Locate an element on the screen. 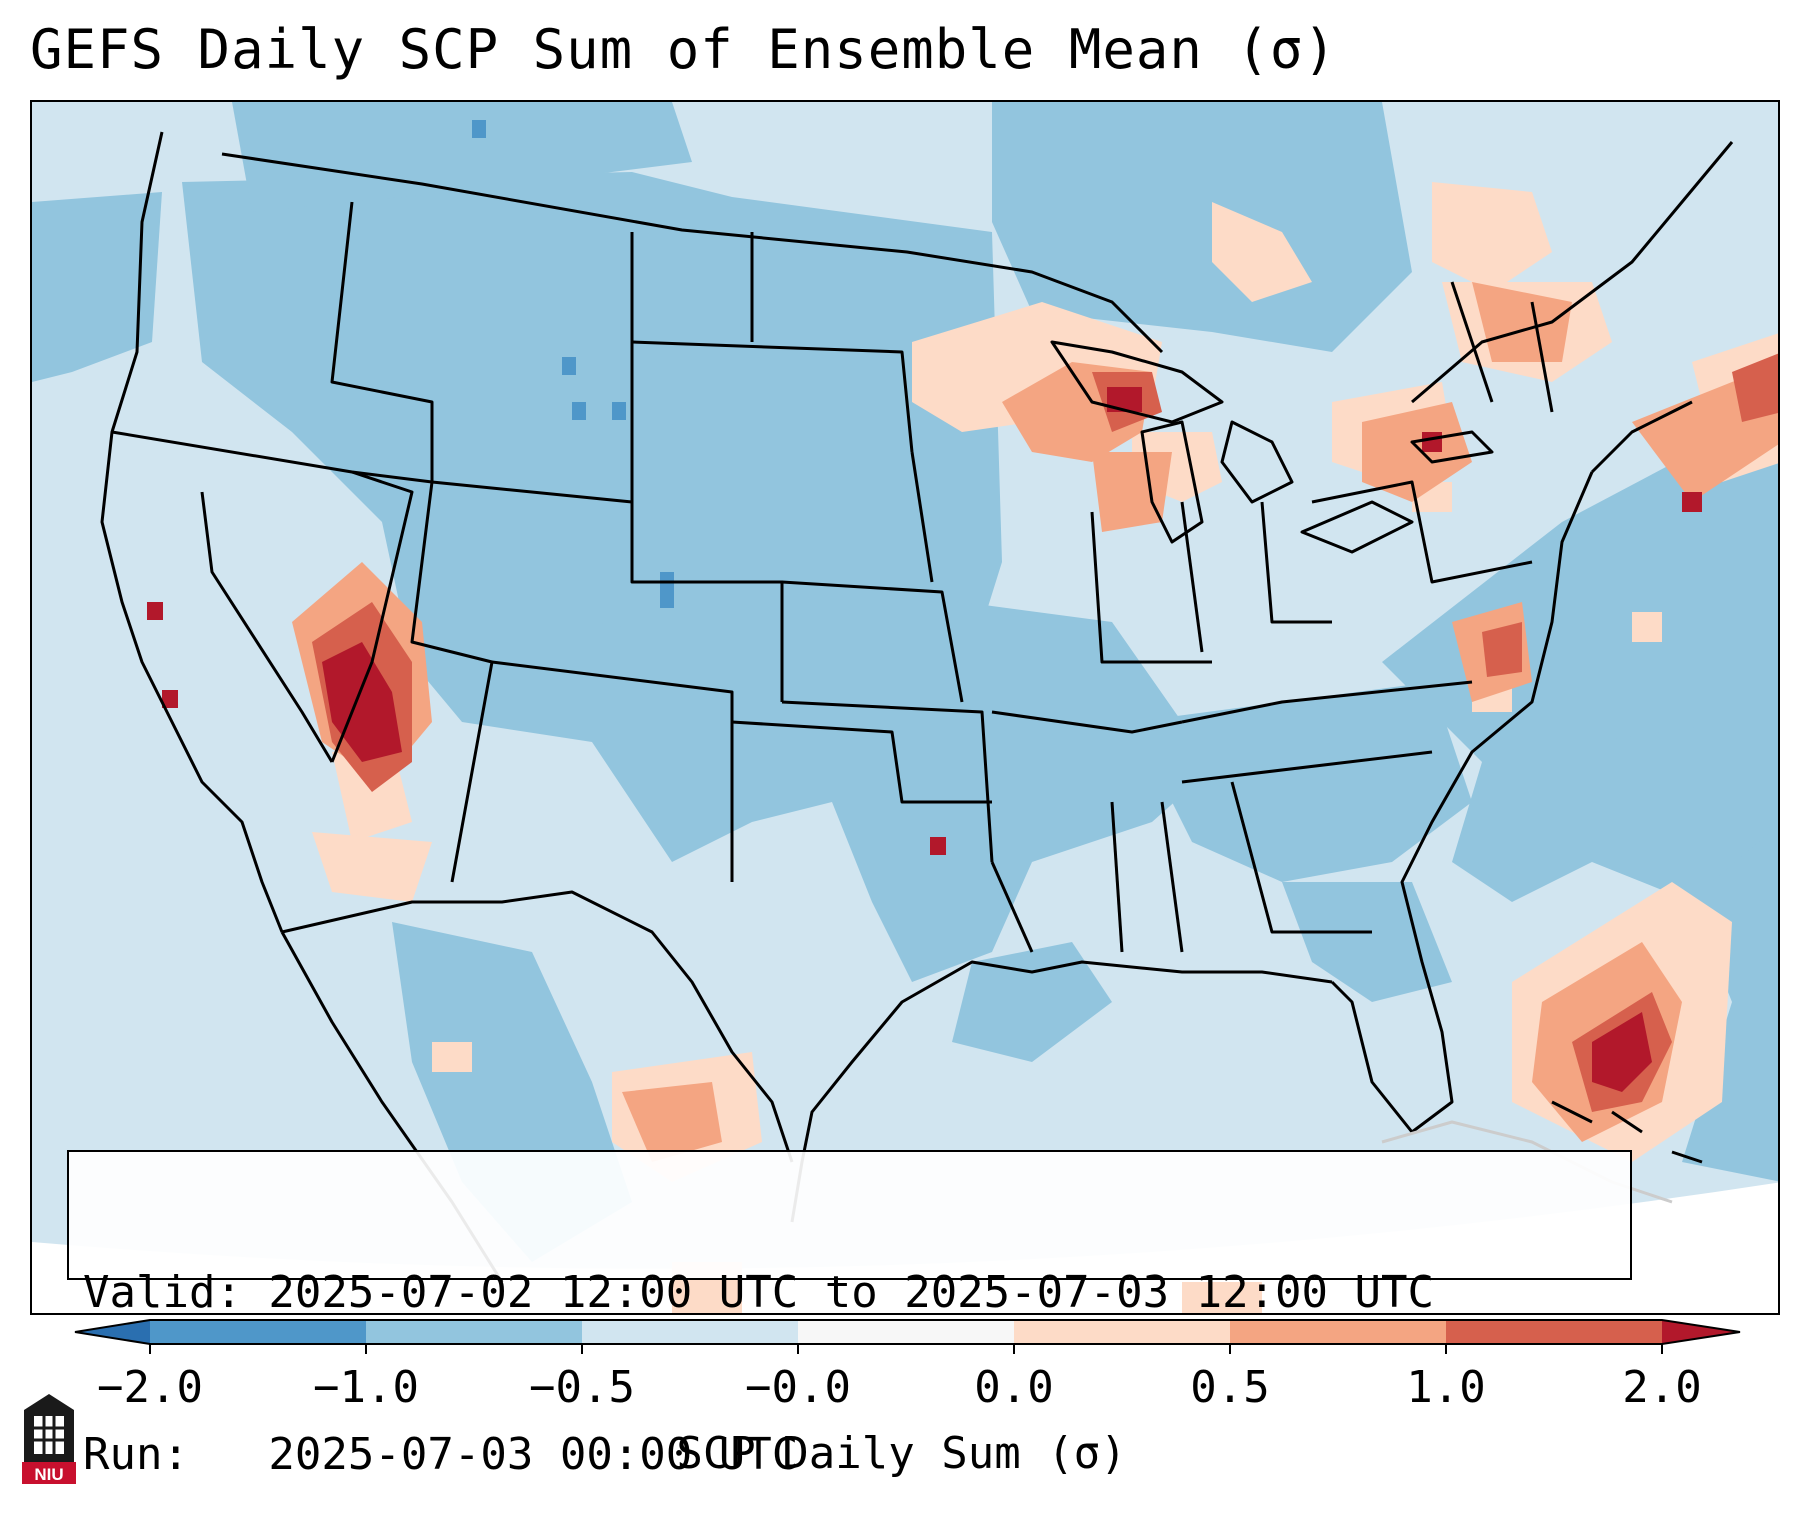 The width and height of the screenshot is (1803, 1536). colorbar-tick-label: 2.0 is located at coordinates (1662, 1387).